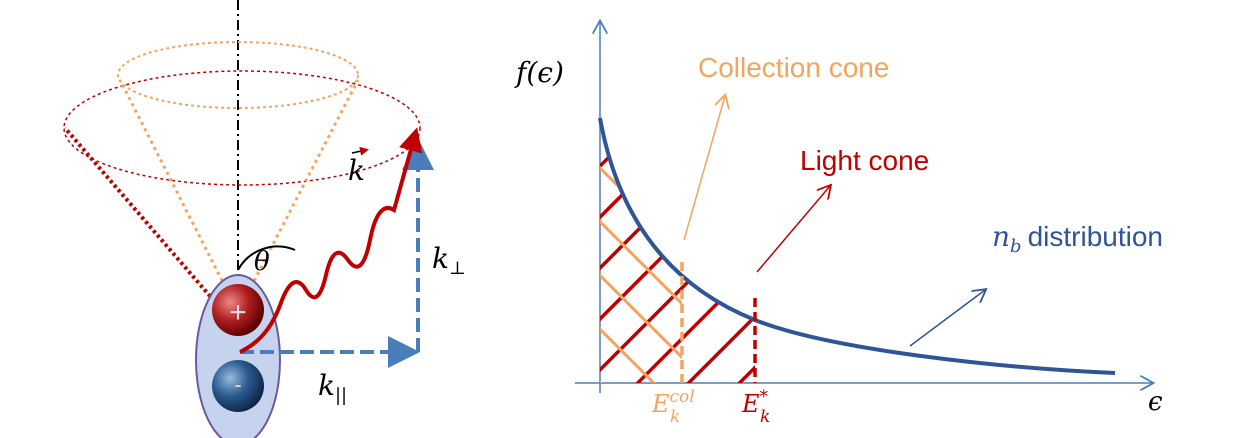 This screenshot has width=1241, height=438. I want to click on k-perp-label: k⊥, so click(449, 260).